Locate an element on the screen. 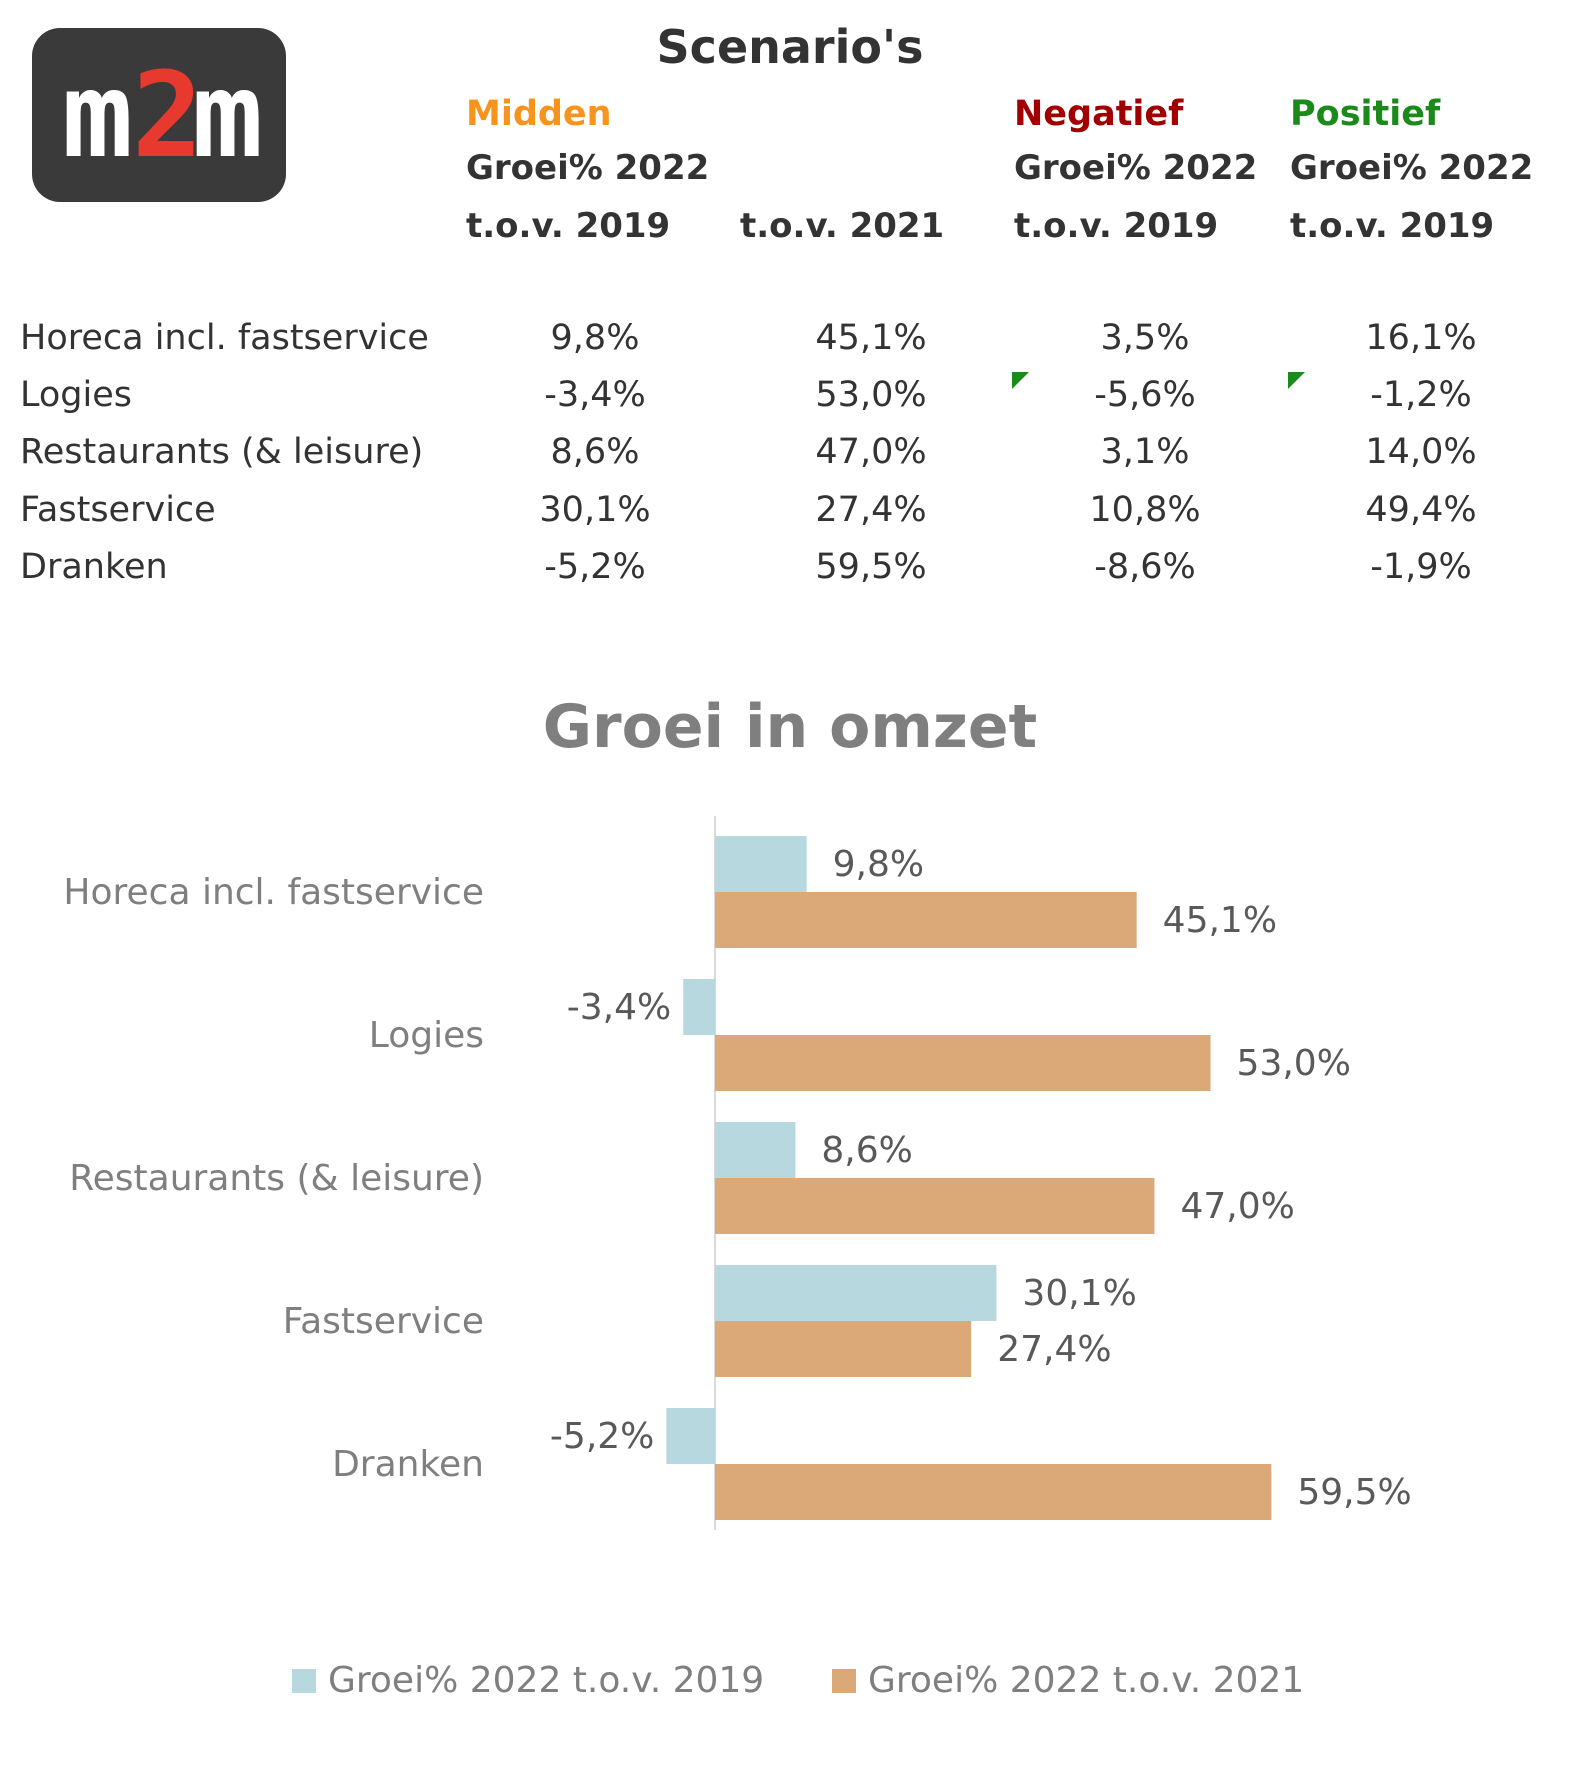 This screenshot has width=1581, height=1770. data-label: 8,6% is located at coordinates (866, 1150).